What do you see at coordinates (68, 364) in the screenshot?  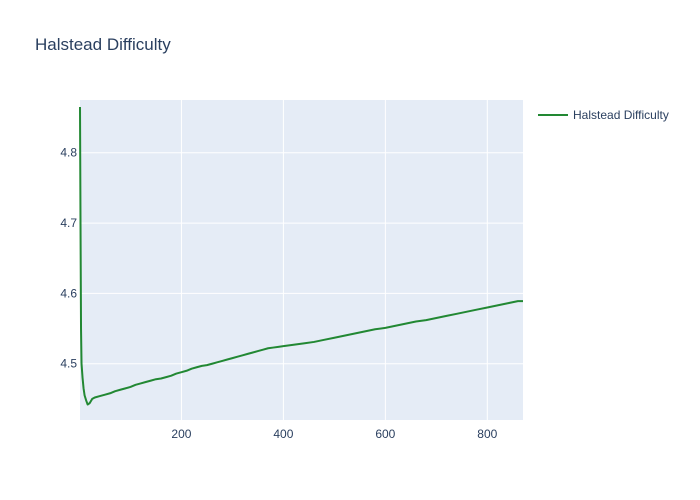 I see `y-tick-label: 4.5` at bounding box center [68, 364].